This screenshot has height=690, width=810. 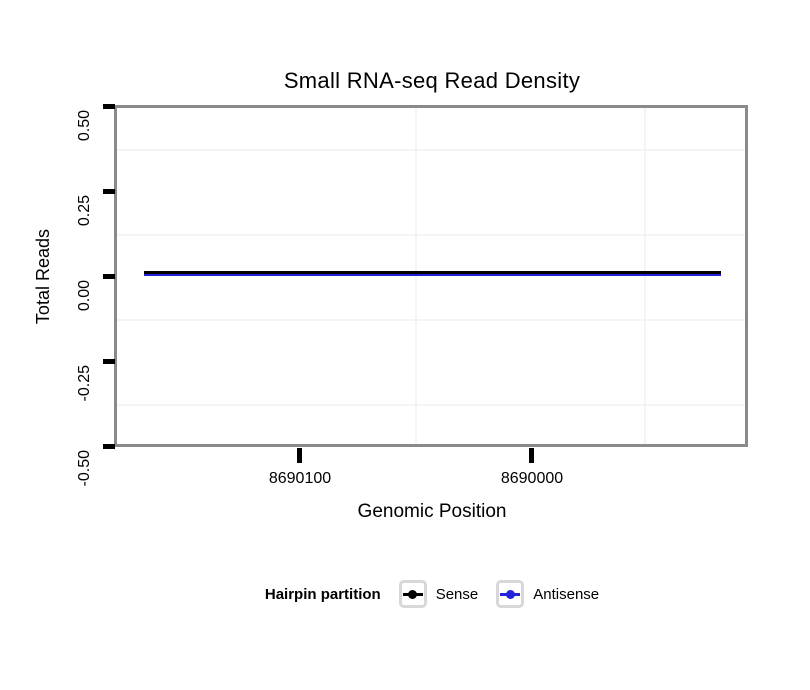 What do you see at coordinates (457, 594) in the screenshot?
I see `legend-label-sense: Sense` at bounding box center [457, 594].